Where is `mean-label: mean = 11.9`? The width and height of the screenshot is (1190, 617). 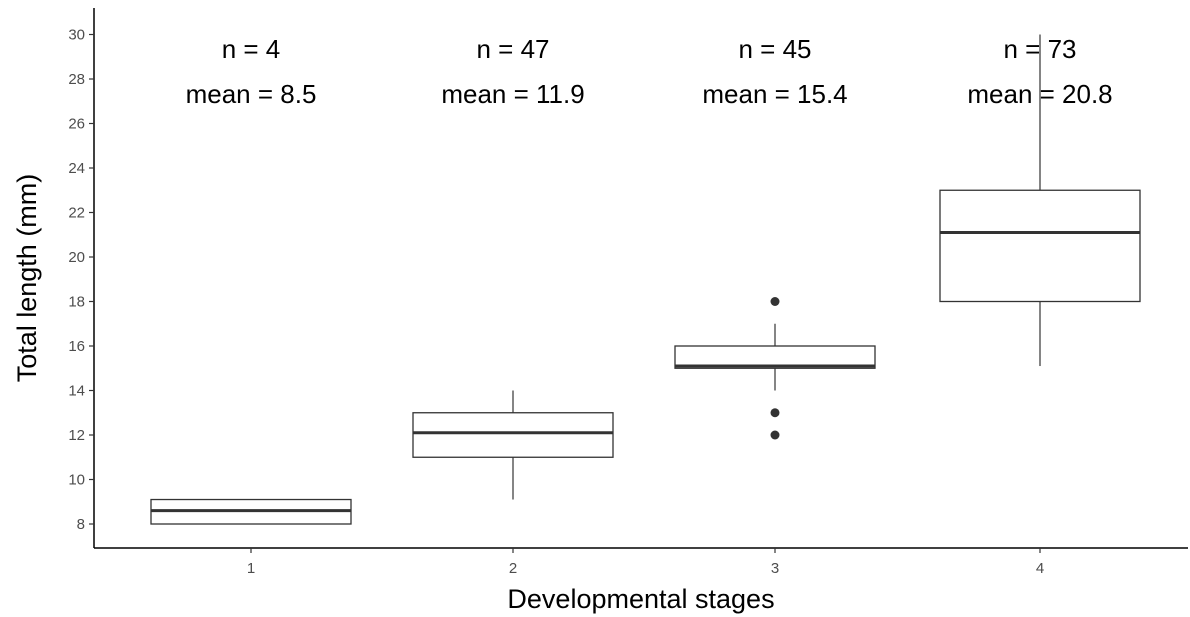 mean-label: mean = 11.9 is located at coordinates (512, 94).